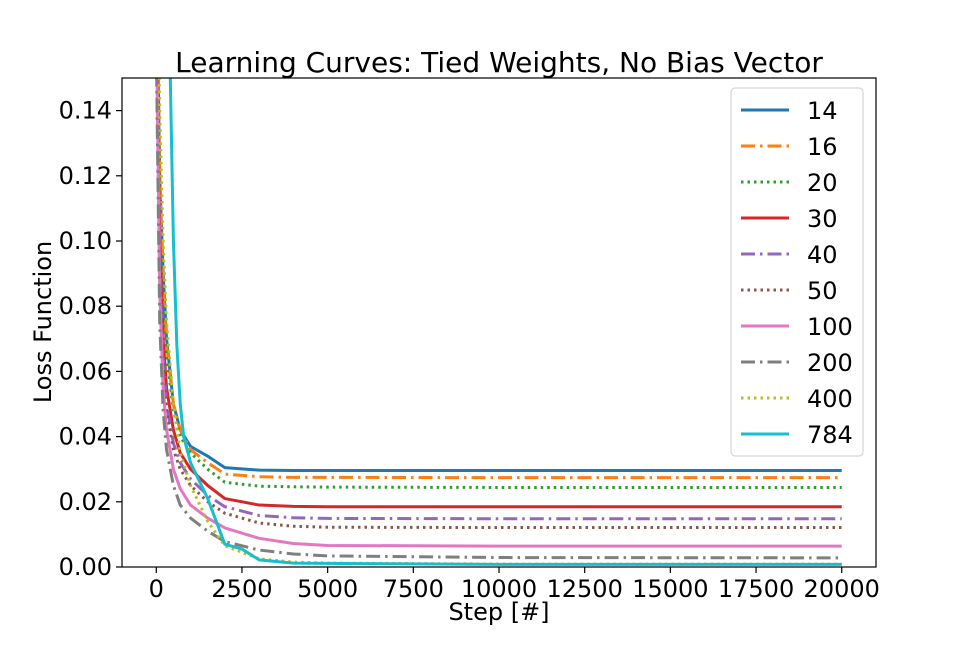 The height and width of the screenshot is (648, 972). I want to click on x-tick-label: 15000, so click(670, 589).